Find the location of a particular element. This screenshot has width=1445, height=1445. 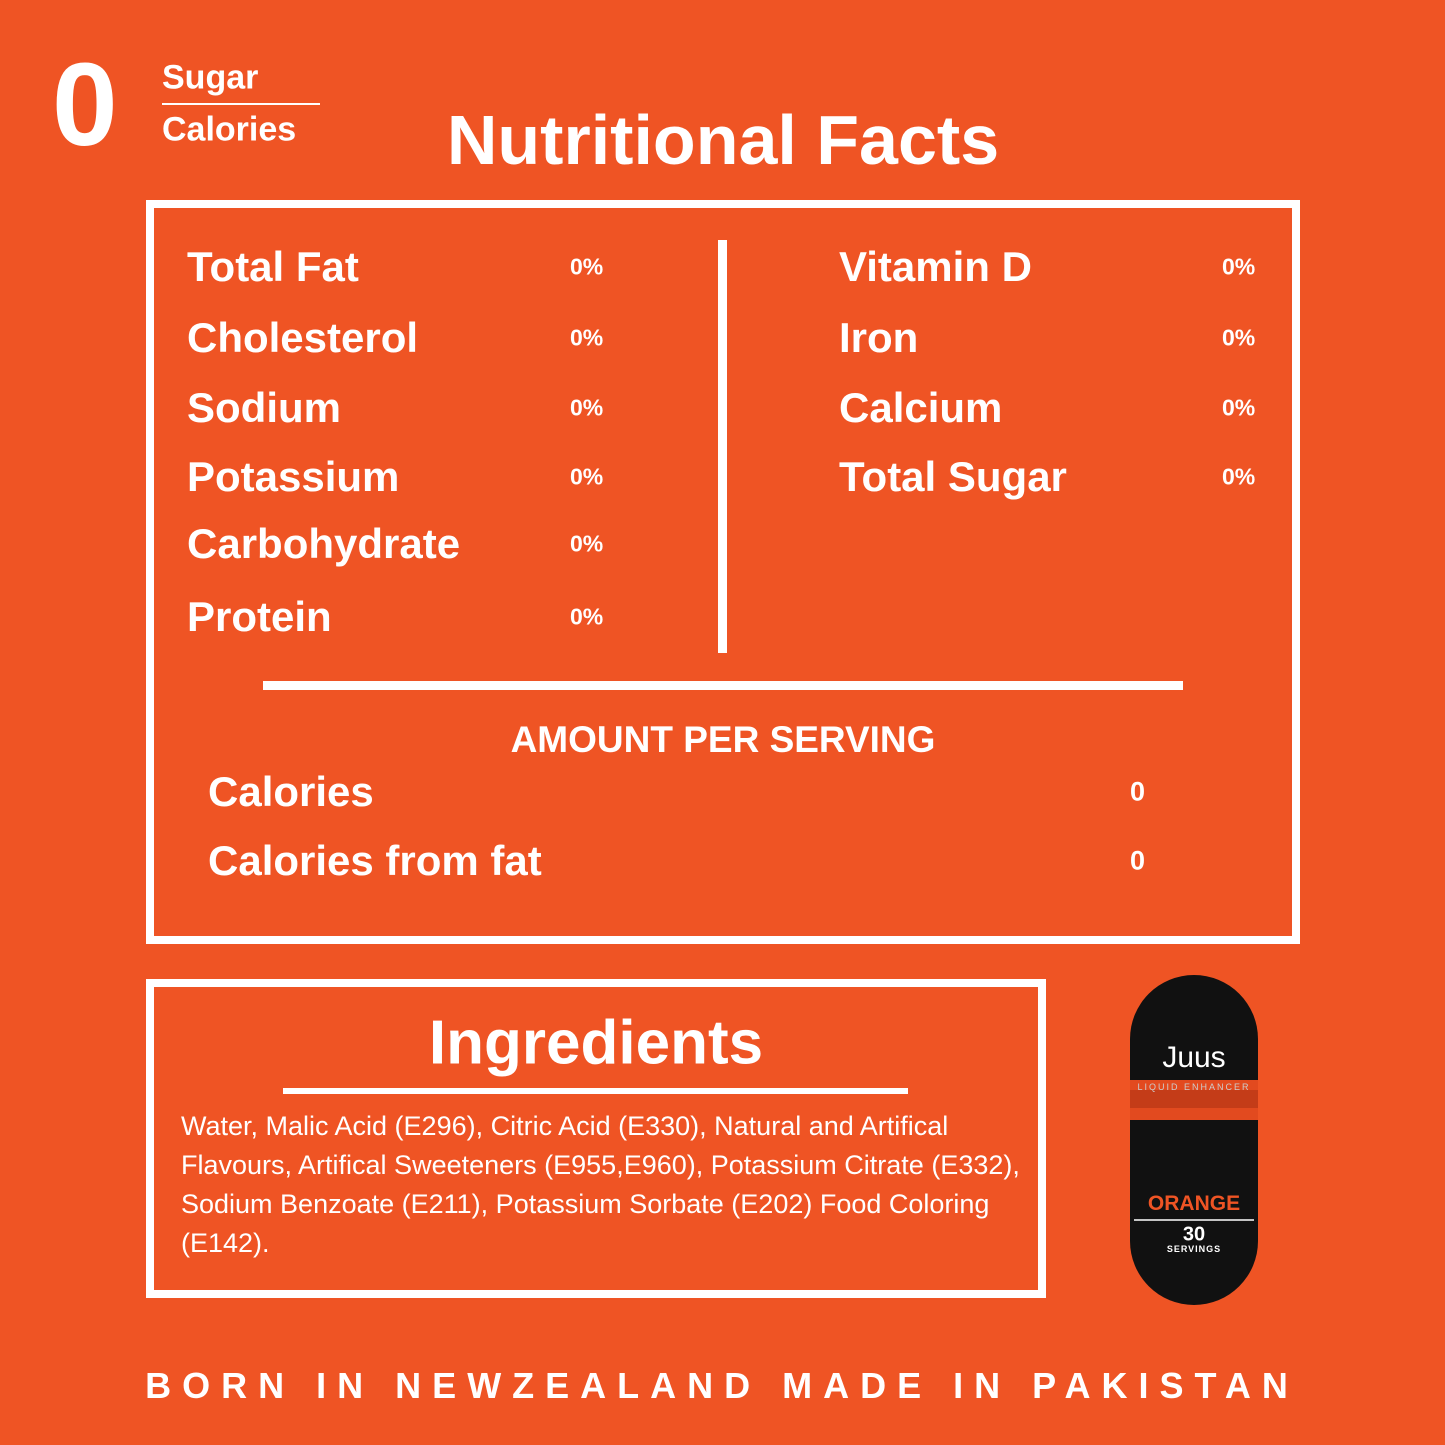

nutrient-name: Vitamin D is located at coordinates (935, 266).